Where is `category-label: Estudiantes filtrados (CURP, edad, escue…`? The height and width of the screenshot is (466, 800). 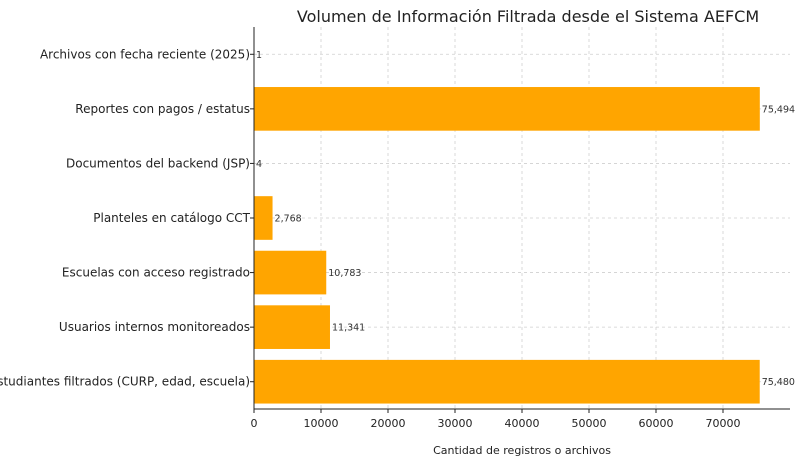
category-label: Estudiantes filtrados (CURP, edad, escue… is located at coordinates (125, 382).